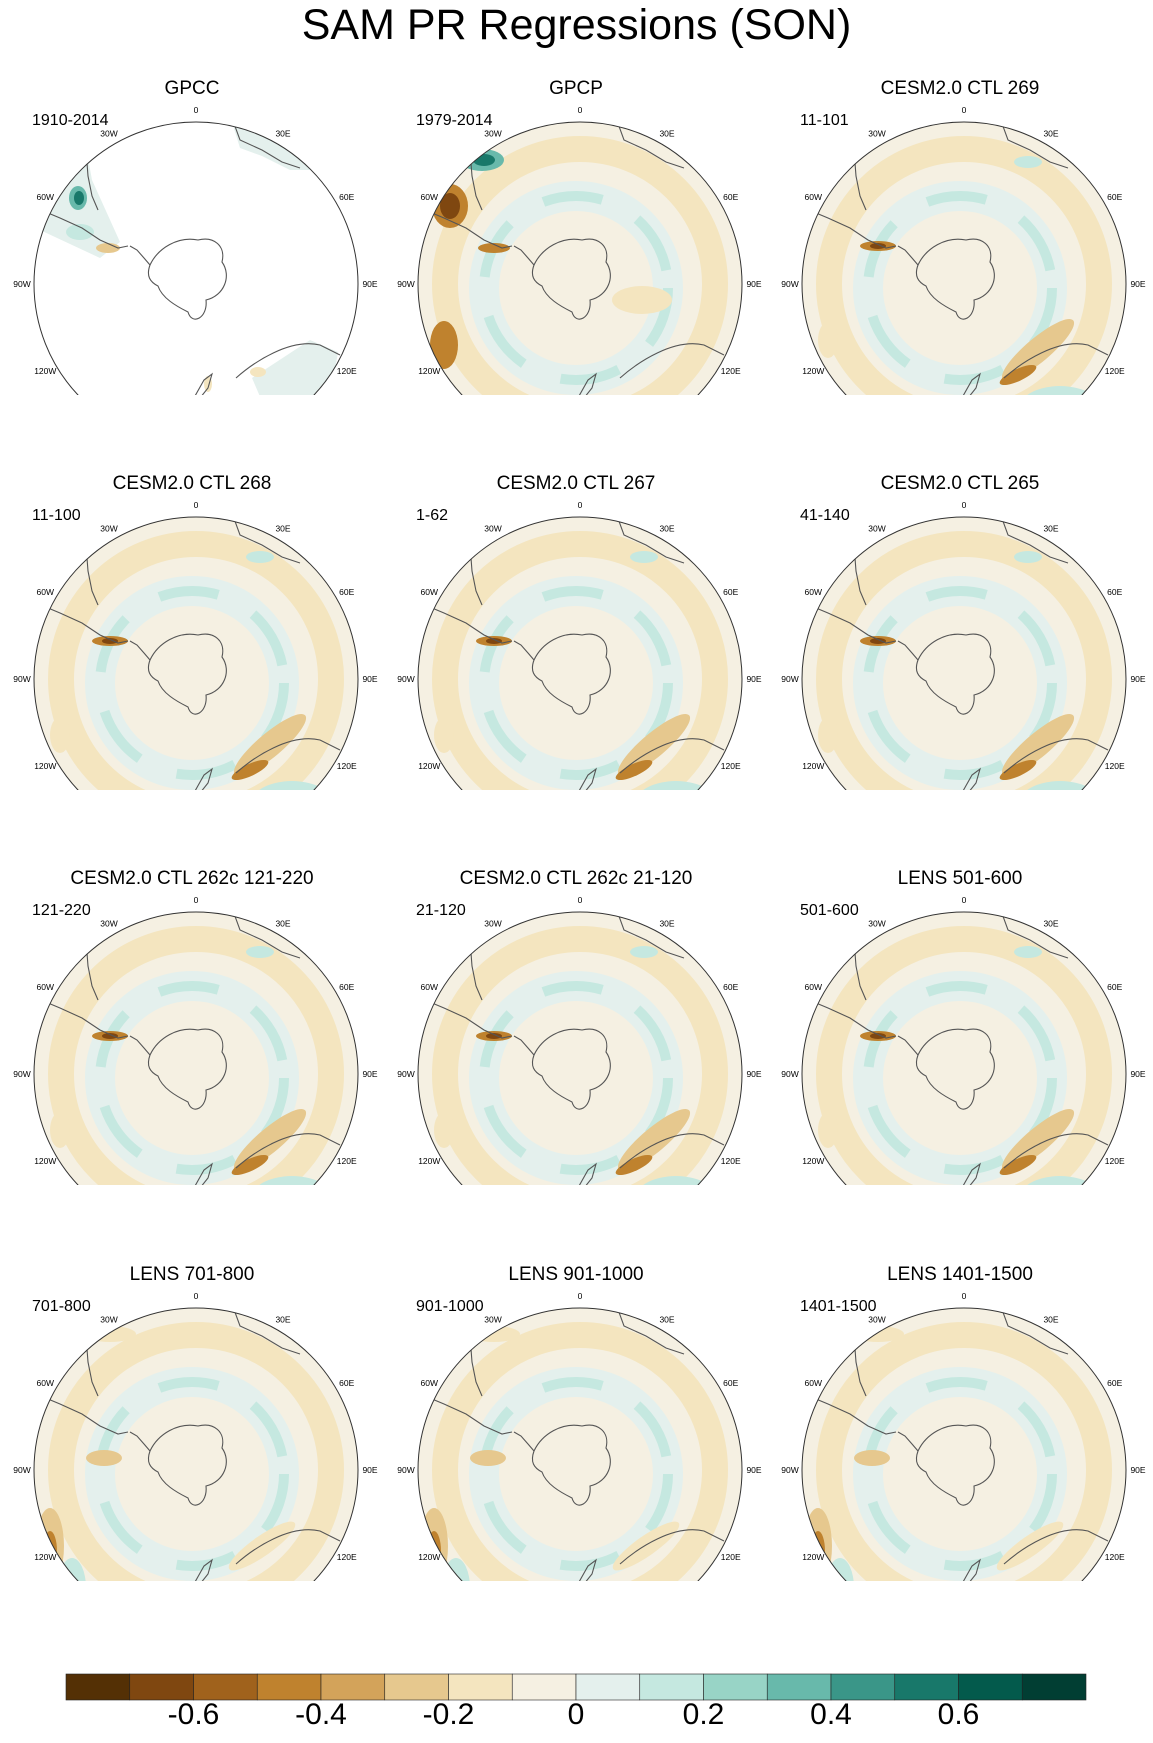 Image resolution: width=1153 pixels, height=1743 pixels. What do you see at coordinates (576, 1687) in the screenshot?
I see `colorbar-strip` at bounding box center [576, 1687].